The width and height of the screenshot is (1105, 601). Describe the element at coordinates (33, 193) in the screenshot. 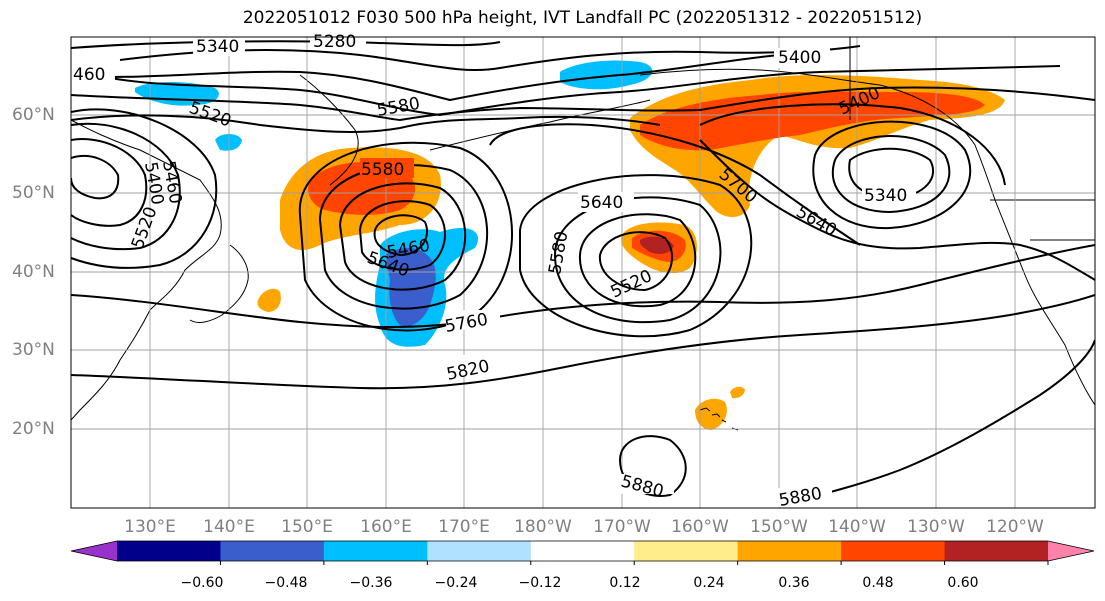

I see `lat-label: 50°N` at that location.